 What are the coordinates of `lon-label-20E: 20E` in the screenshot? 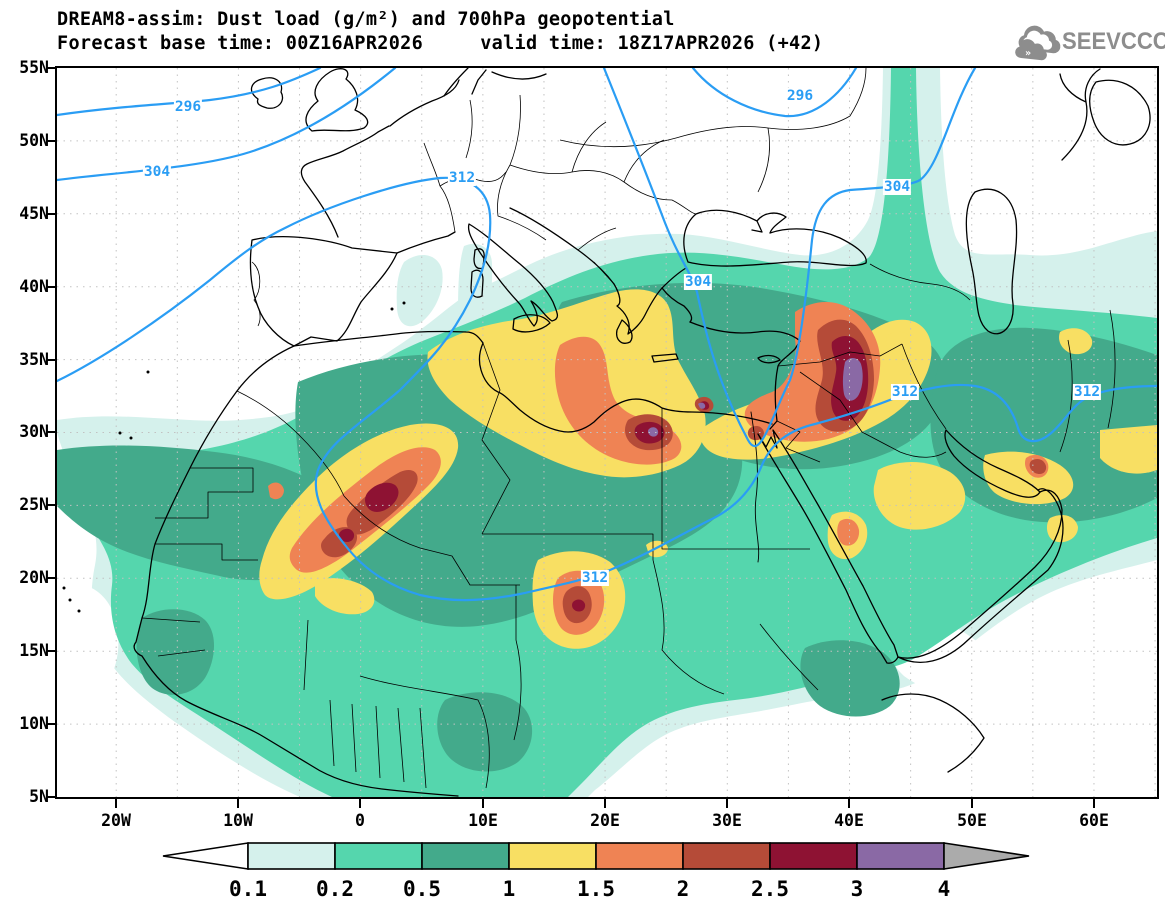 It's located at (605, 820).